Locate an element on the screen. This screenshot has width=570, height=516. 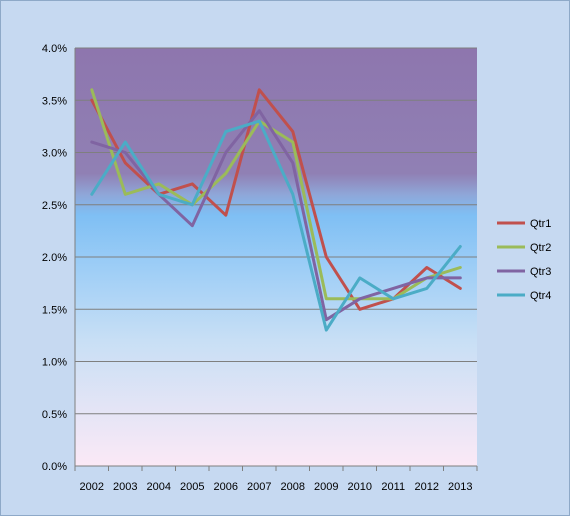
y-axis-tick-labels: 0.0% 0.5% 1.0% 1.5% 2.0% 2.5% 3.0% 3.5% 4.0% is located at coordinates (54, 258).